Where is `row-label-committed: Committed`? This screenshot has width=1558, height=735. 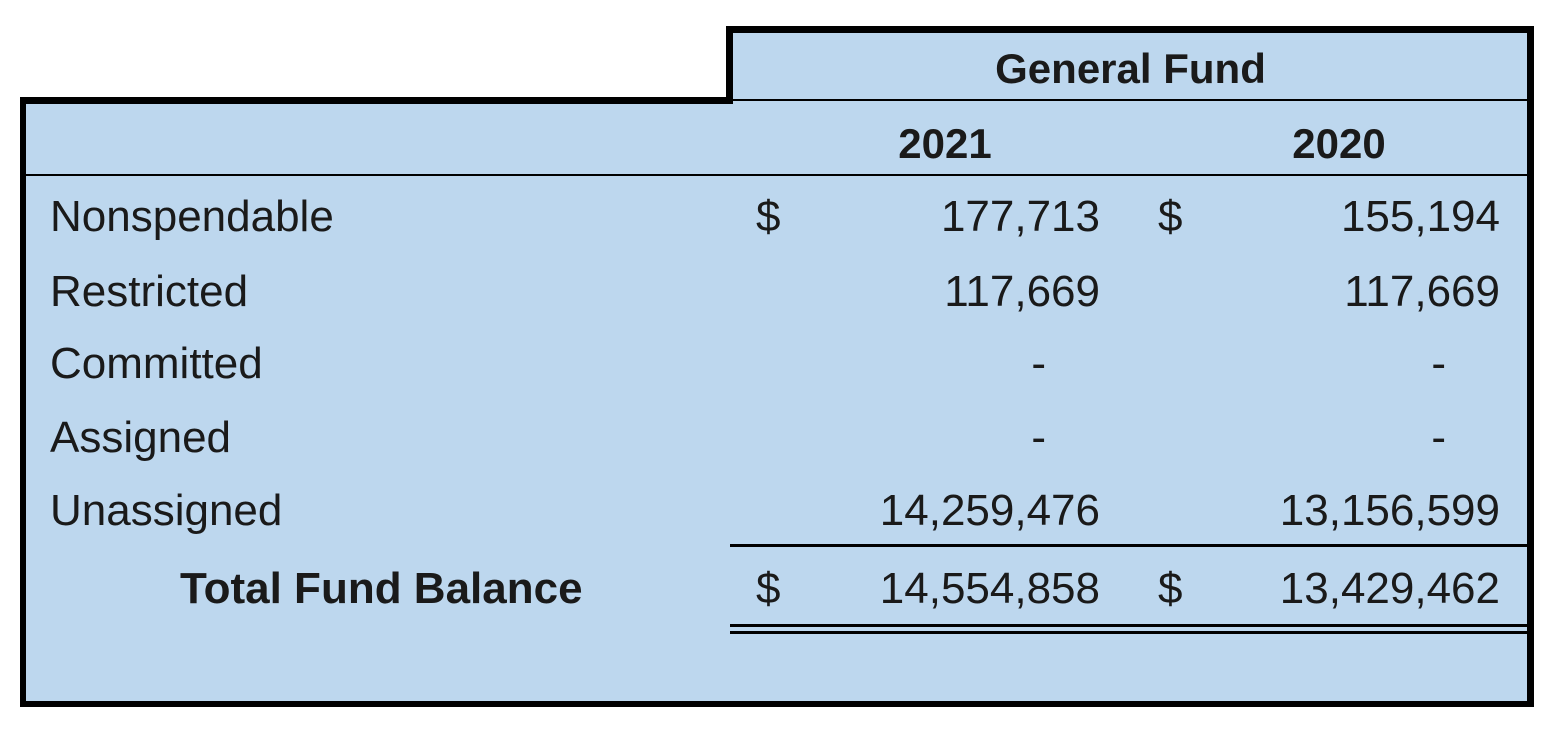
row-label-committed: Committed is located at coordinates (156, 363).